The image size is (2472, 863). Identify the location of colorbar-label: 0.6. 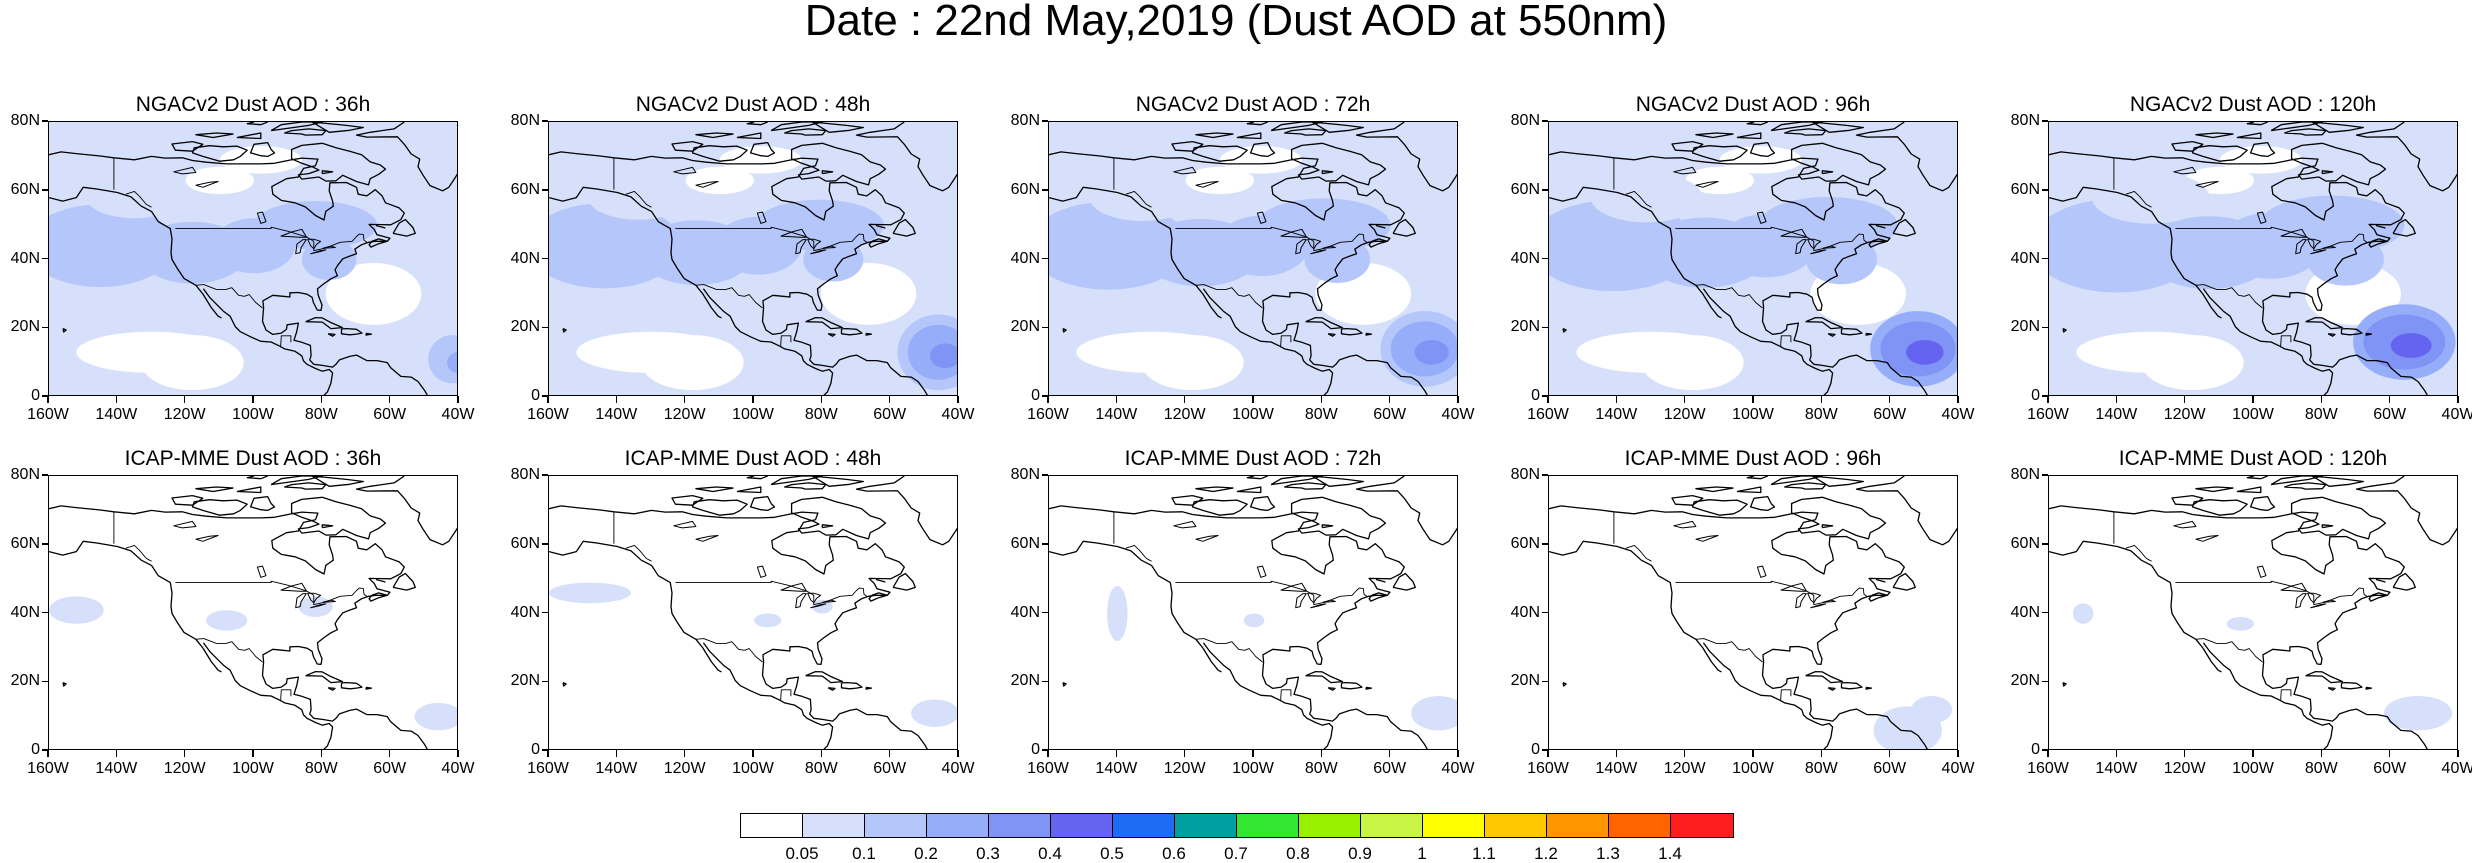
(1174, 853).